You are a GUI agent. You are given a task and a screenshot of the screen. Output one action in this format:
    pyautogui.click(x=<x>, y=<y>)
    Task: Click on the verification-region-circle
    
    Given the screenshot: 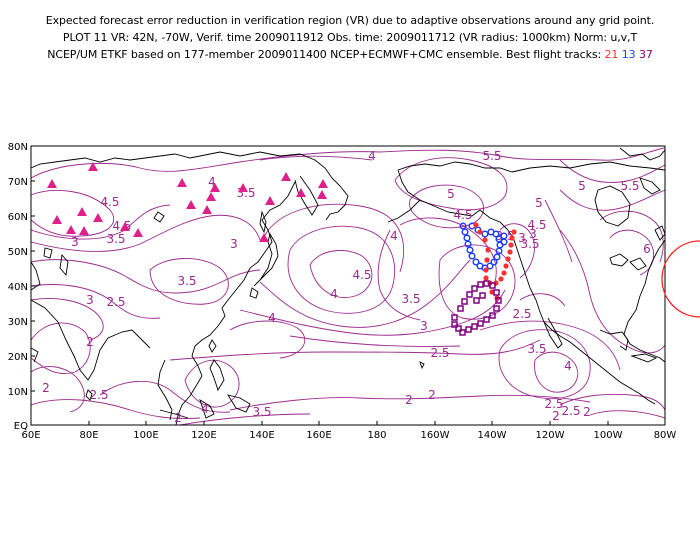 What is the action you would take?
    pyautogui.click(x=680, y=279)
    